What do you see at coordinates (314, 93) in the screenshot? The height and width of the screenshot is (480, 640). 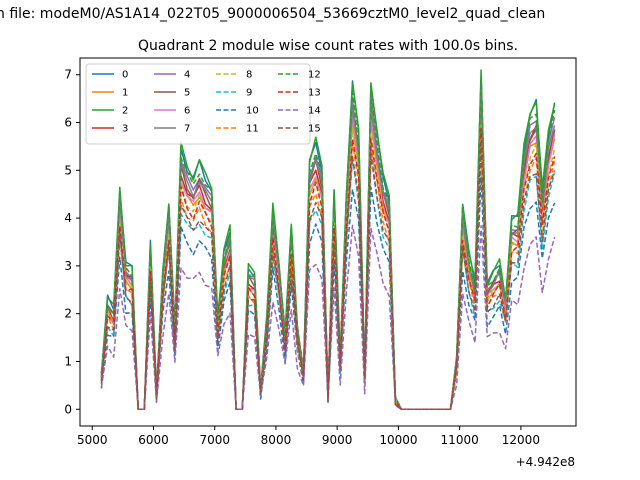 I see `legend-label-13: 13` at bounding box center [314, 93].